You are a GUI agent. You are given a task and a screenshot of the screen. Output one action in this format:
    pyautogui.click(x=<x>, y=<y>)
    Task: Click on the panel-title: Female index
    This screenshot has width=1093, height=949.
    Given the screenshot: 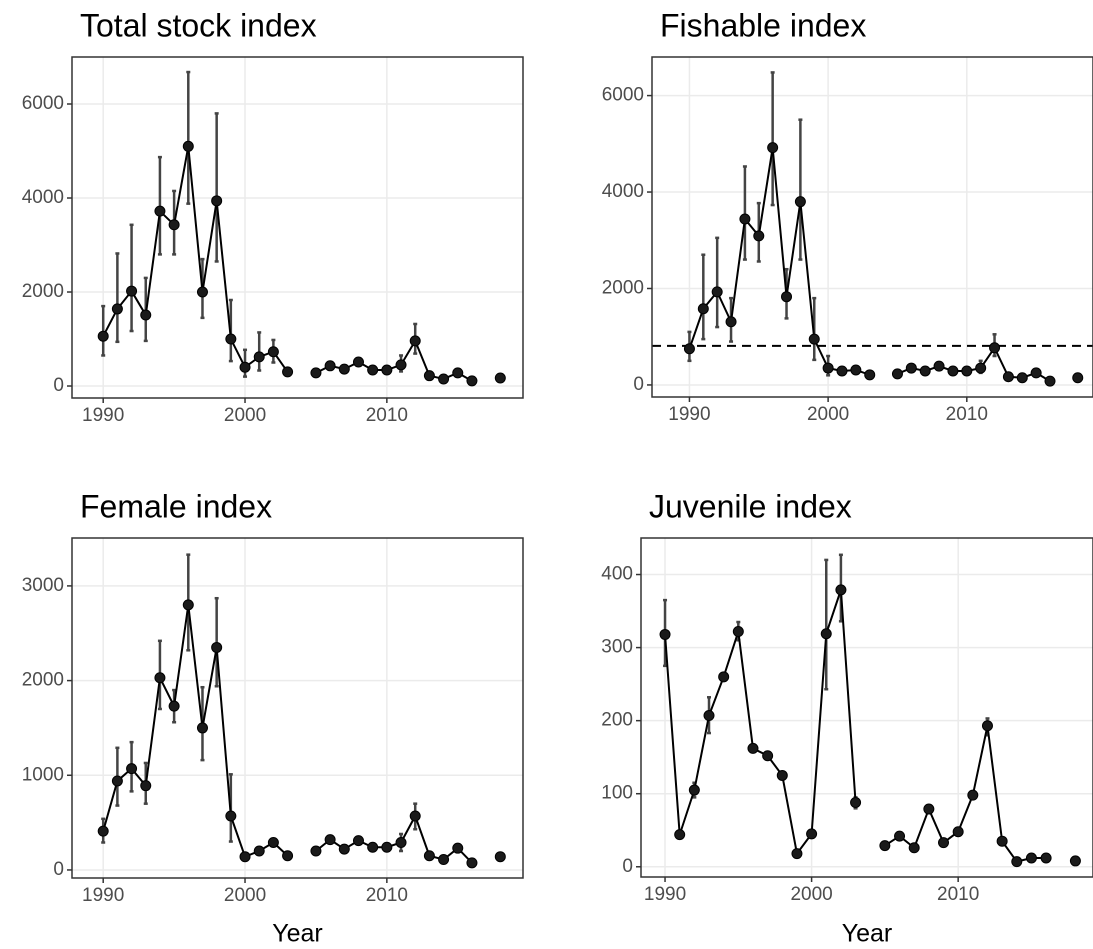 What is the action you would take?
    pyautogui.click(x=176, y=506)
    